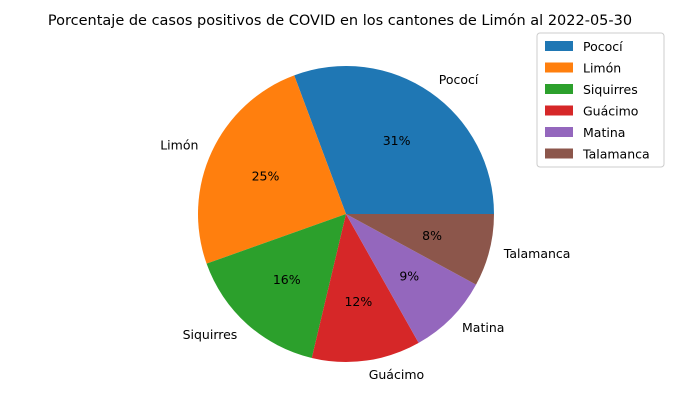  I want to click on pie-slice-matina, so click(411, 278).